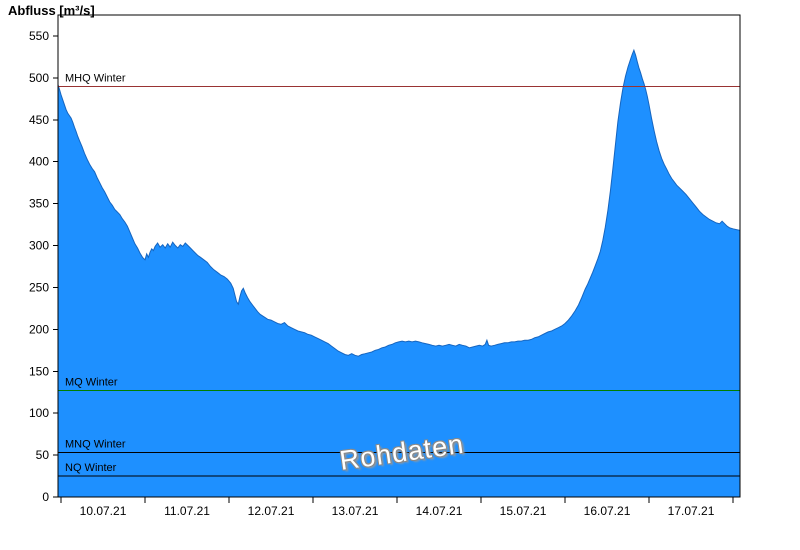  Describe the element at coordinates (187, 511) in the screenshot. I see `x-tick-label: 11.07.21` at that location.